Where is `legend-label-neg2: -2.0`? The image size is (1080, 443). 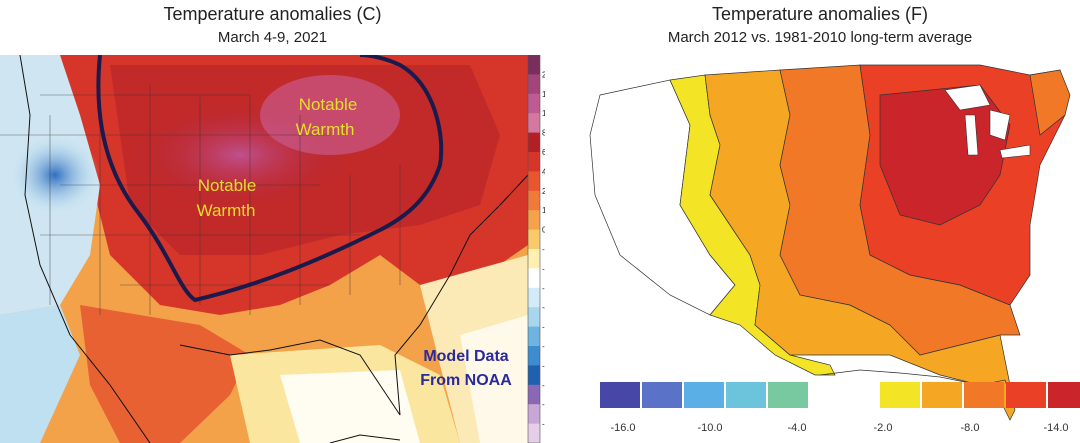 legend-label-neg2: -2.0 is located at coordinates (883, 428).